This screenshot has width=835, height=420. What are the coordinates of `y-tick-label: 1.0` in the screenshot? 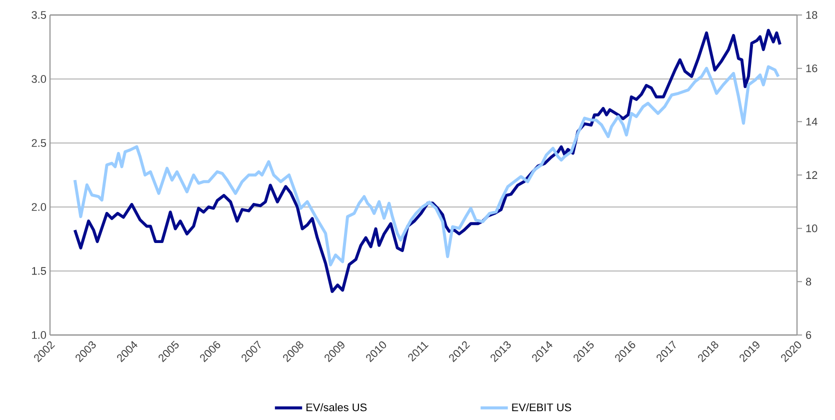 It's located at (39, 335).